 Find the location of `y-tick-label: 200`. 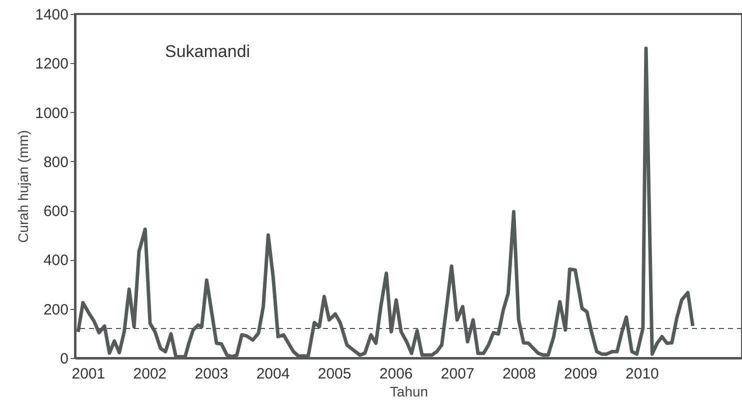

y-tick-label: 200 is located at coordinates (55, 309).